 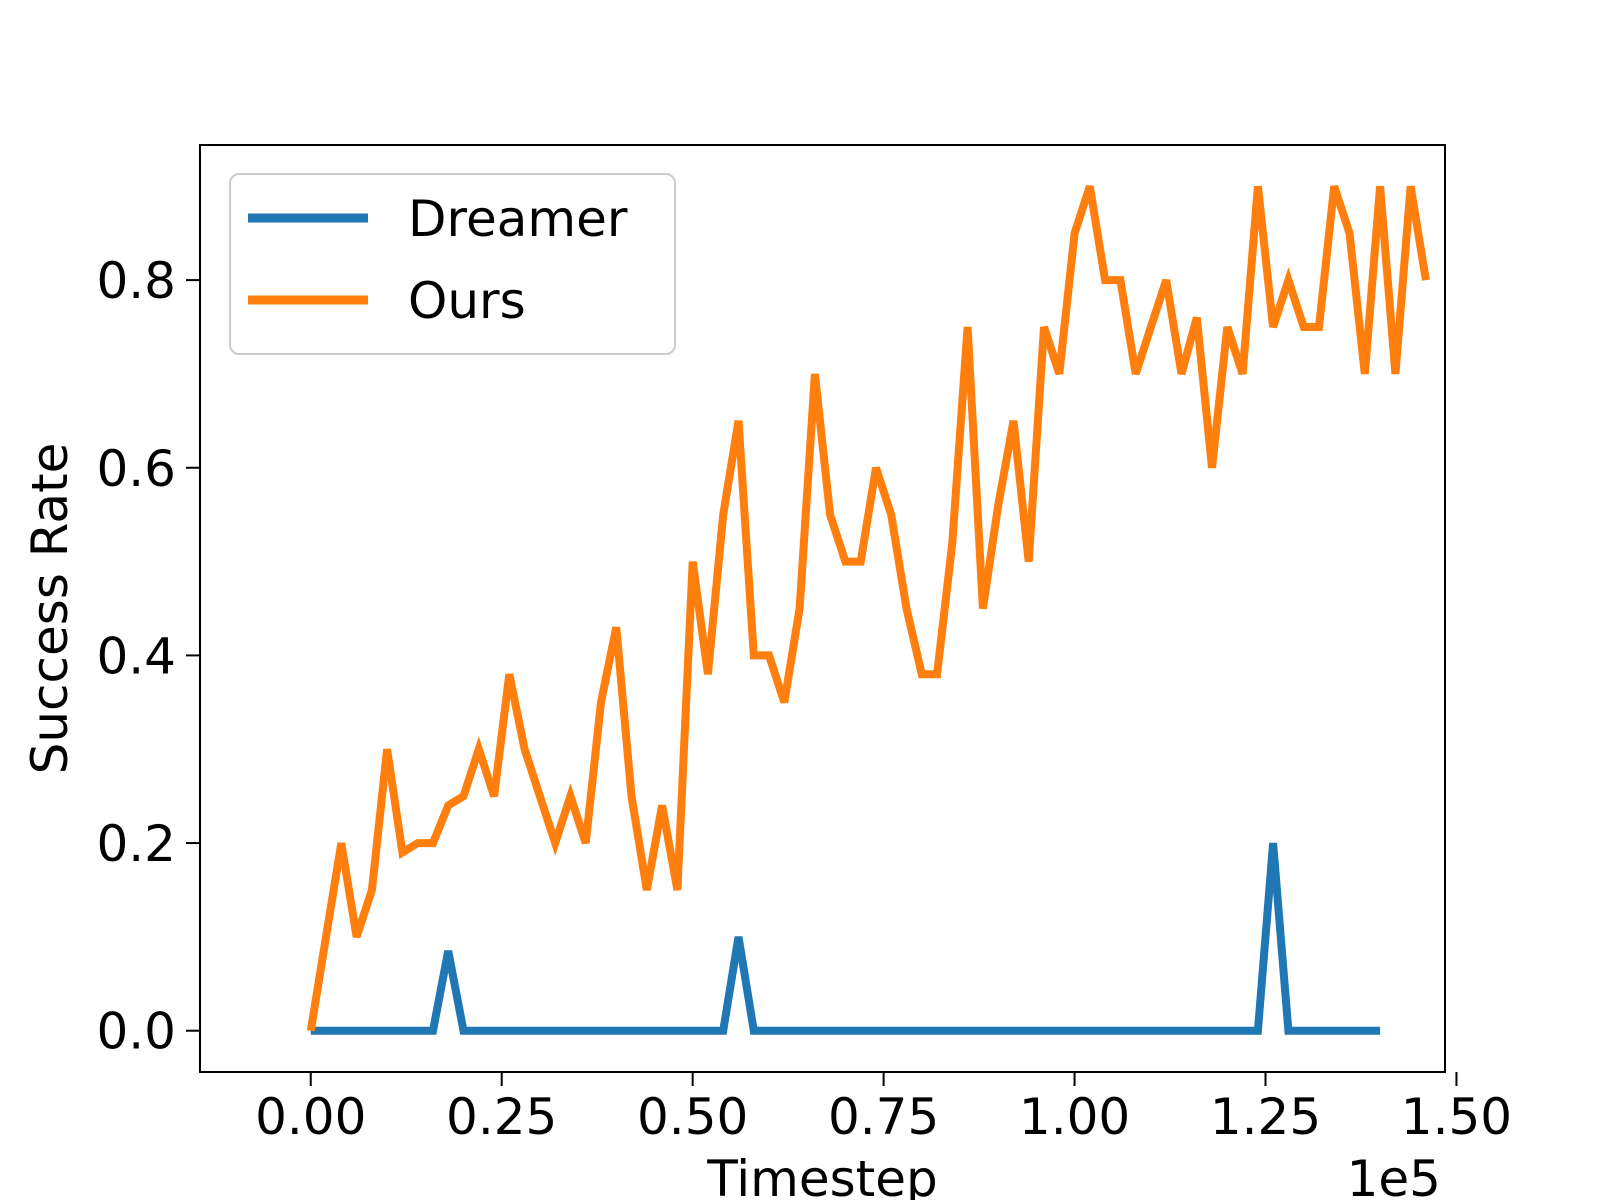 I want to click on legend-label-ours: Ours, so click(x=467, y=301).